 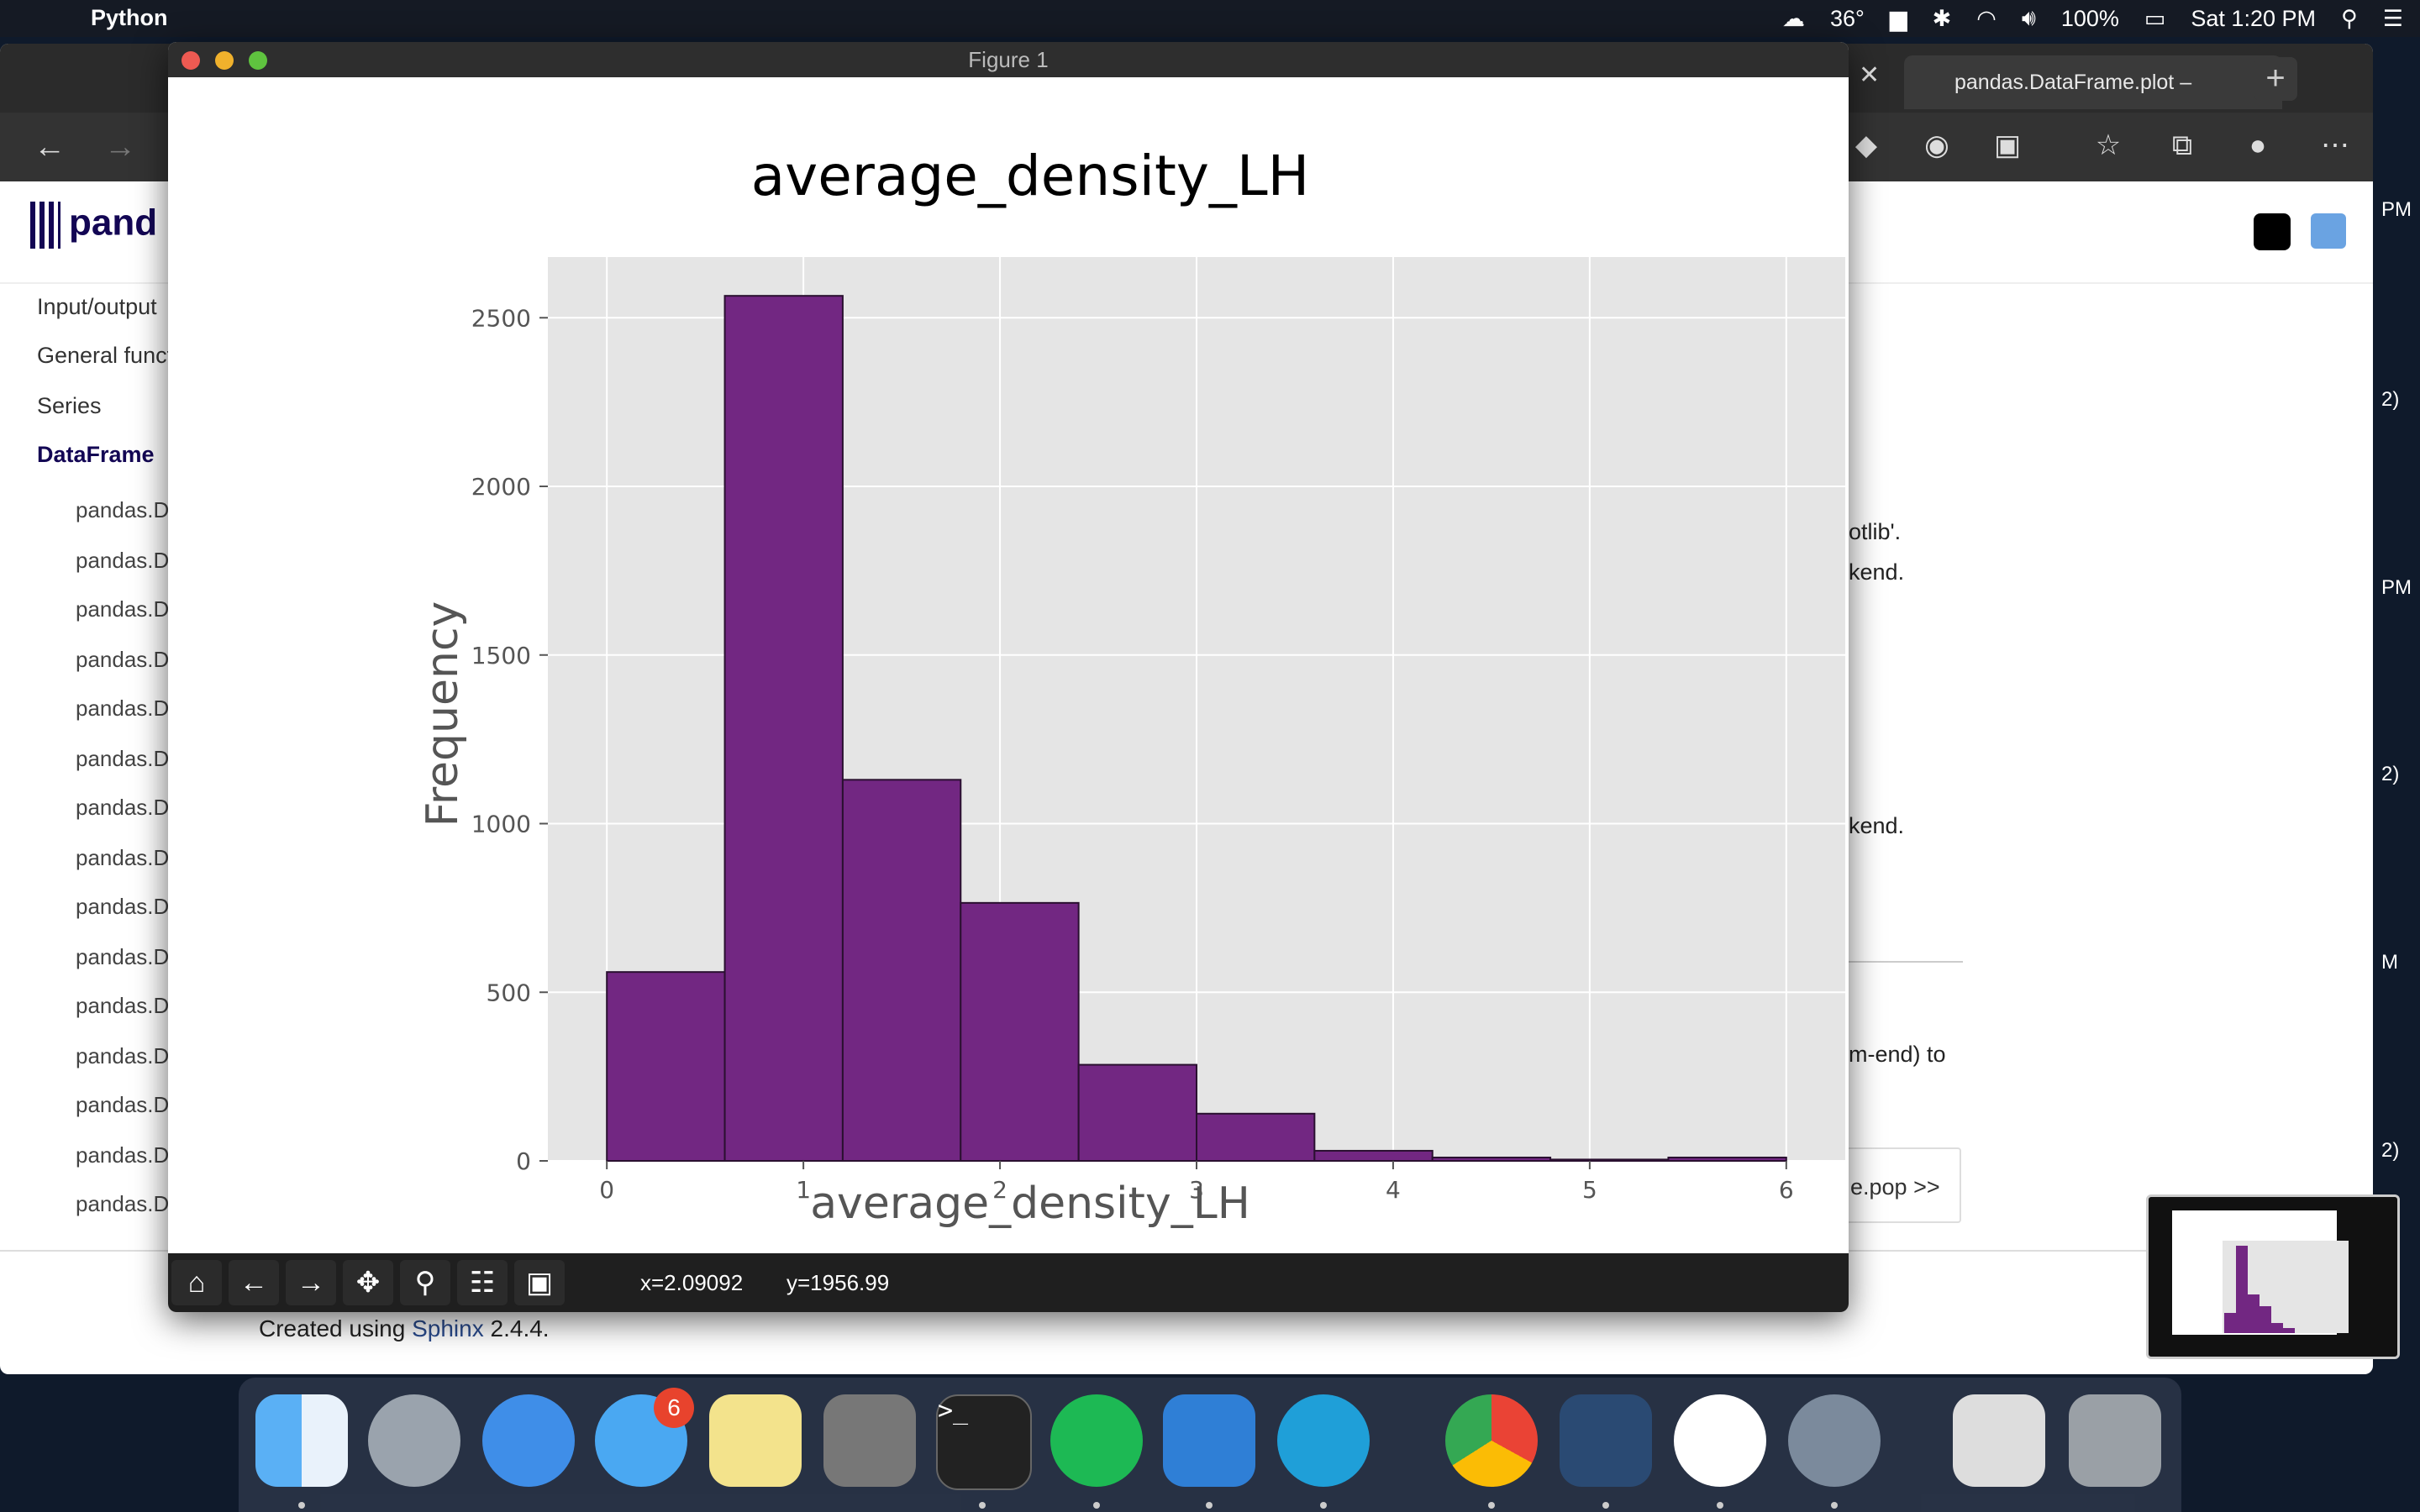 What do you see at coordinates (2275, 79) in the screenshot?
I see `new-tab-button: +` at bounding box center [2275, 79].